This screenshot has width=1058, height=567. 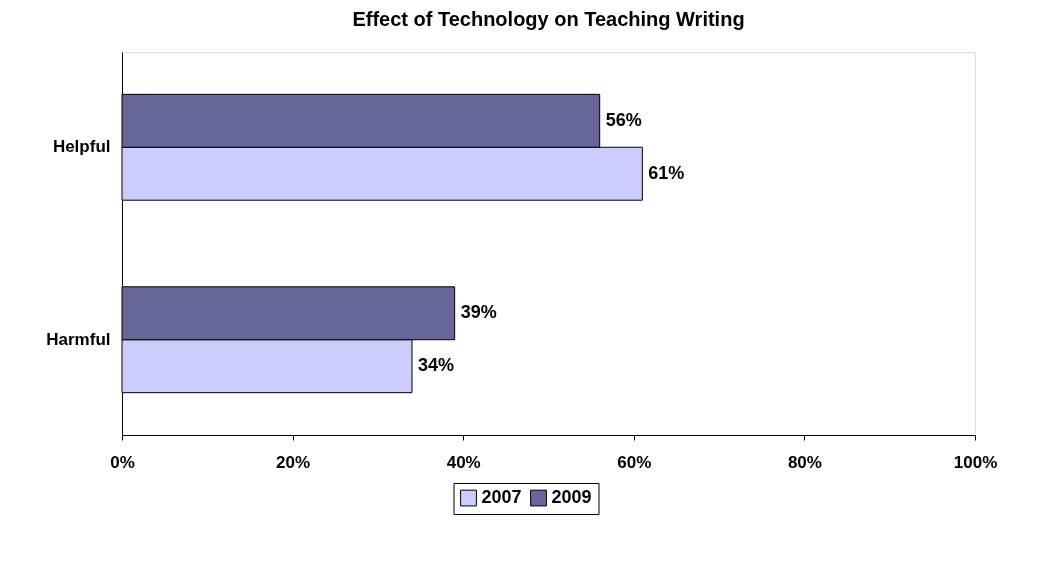 What do you see at coordinates (478, 312) in the screenshot?
I see `data-label: 39%` at bounding box center [478, 312].